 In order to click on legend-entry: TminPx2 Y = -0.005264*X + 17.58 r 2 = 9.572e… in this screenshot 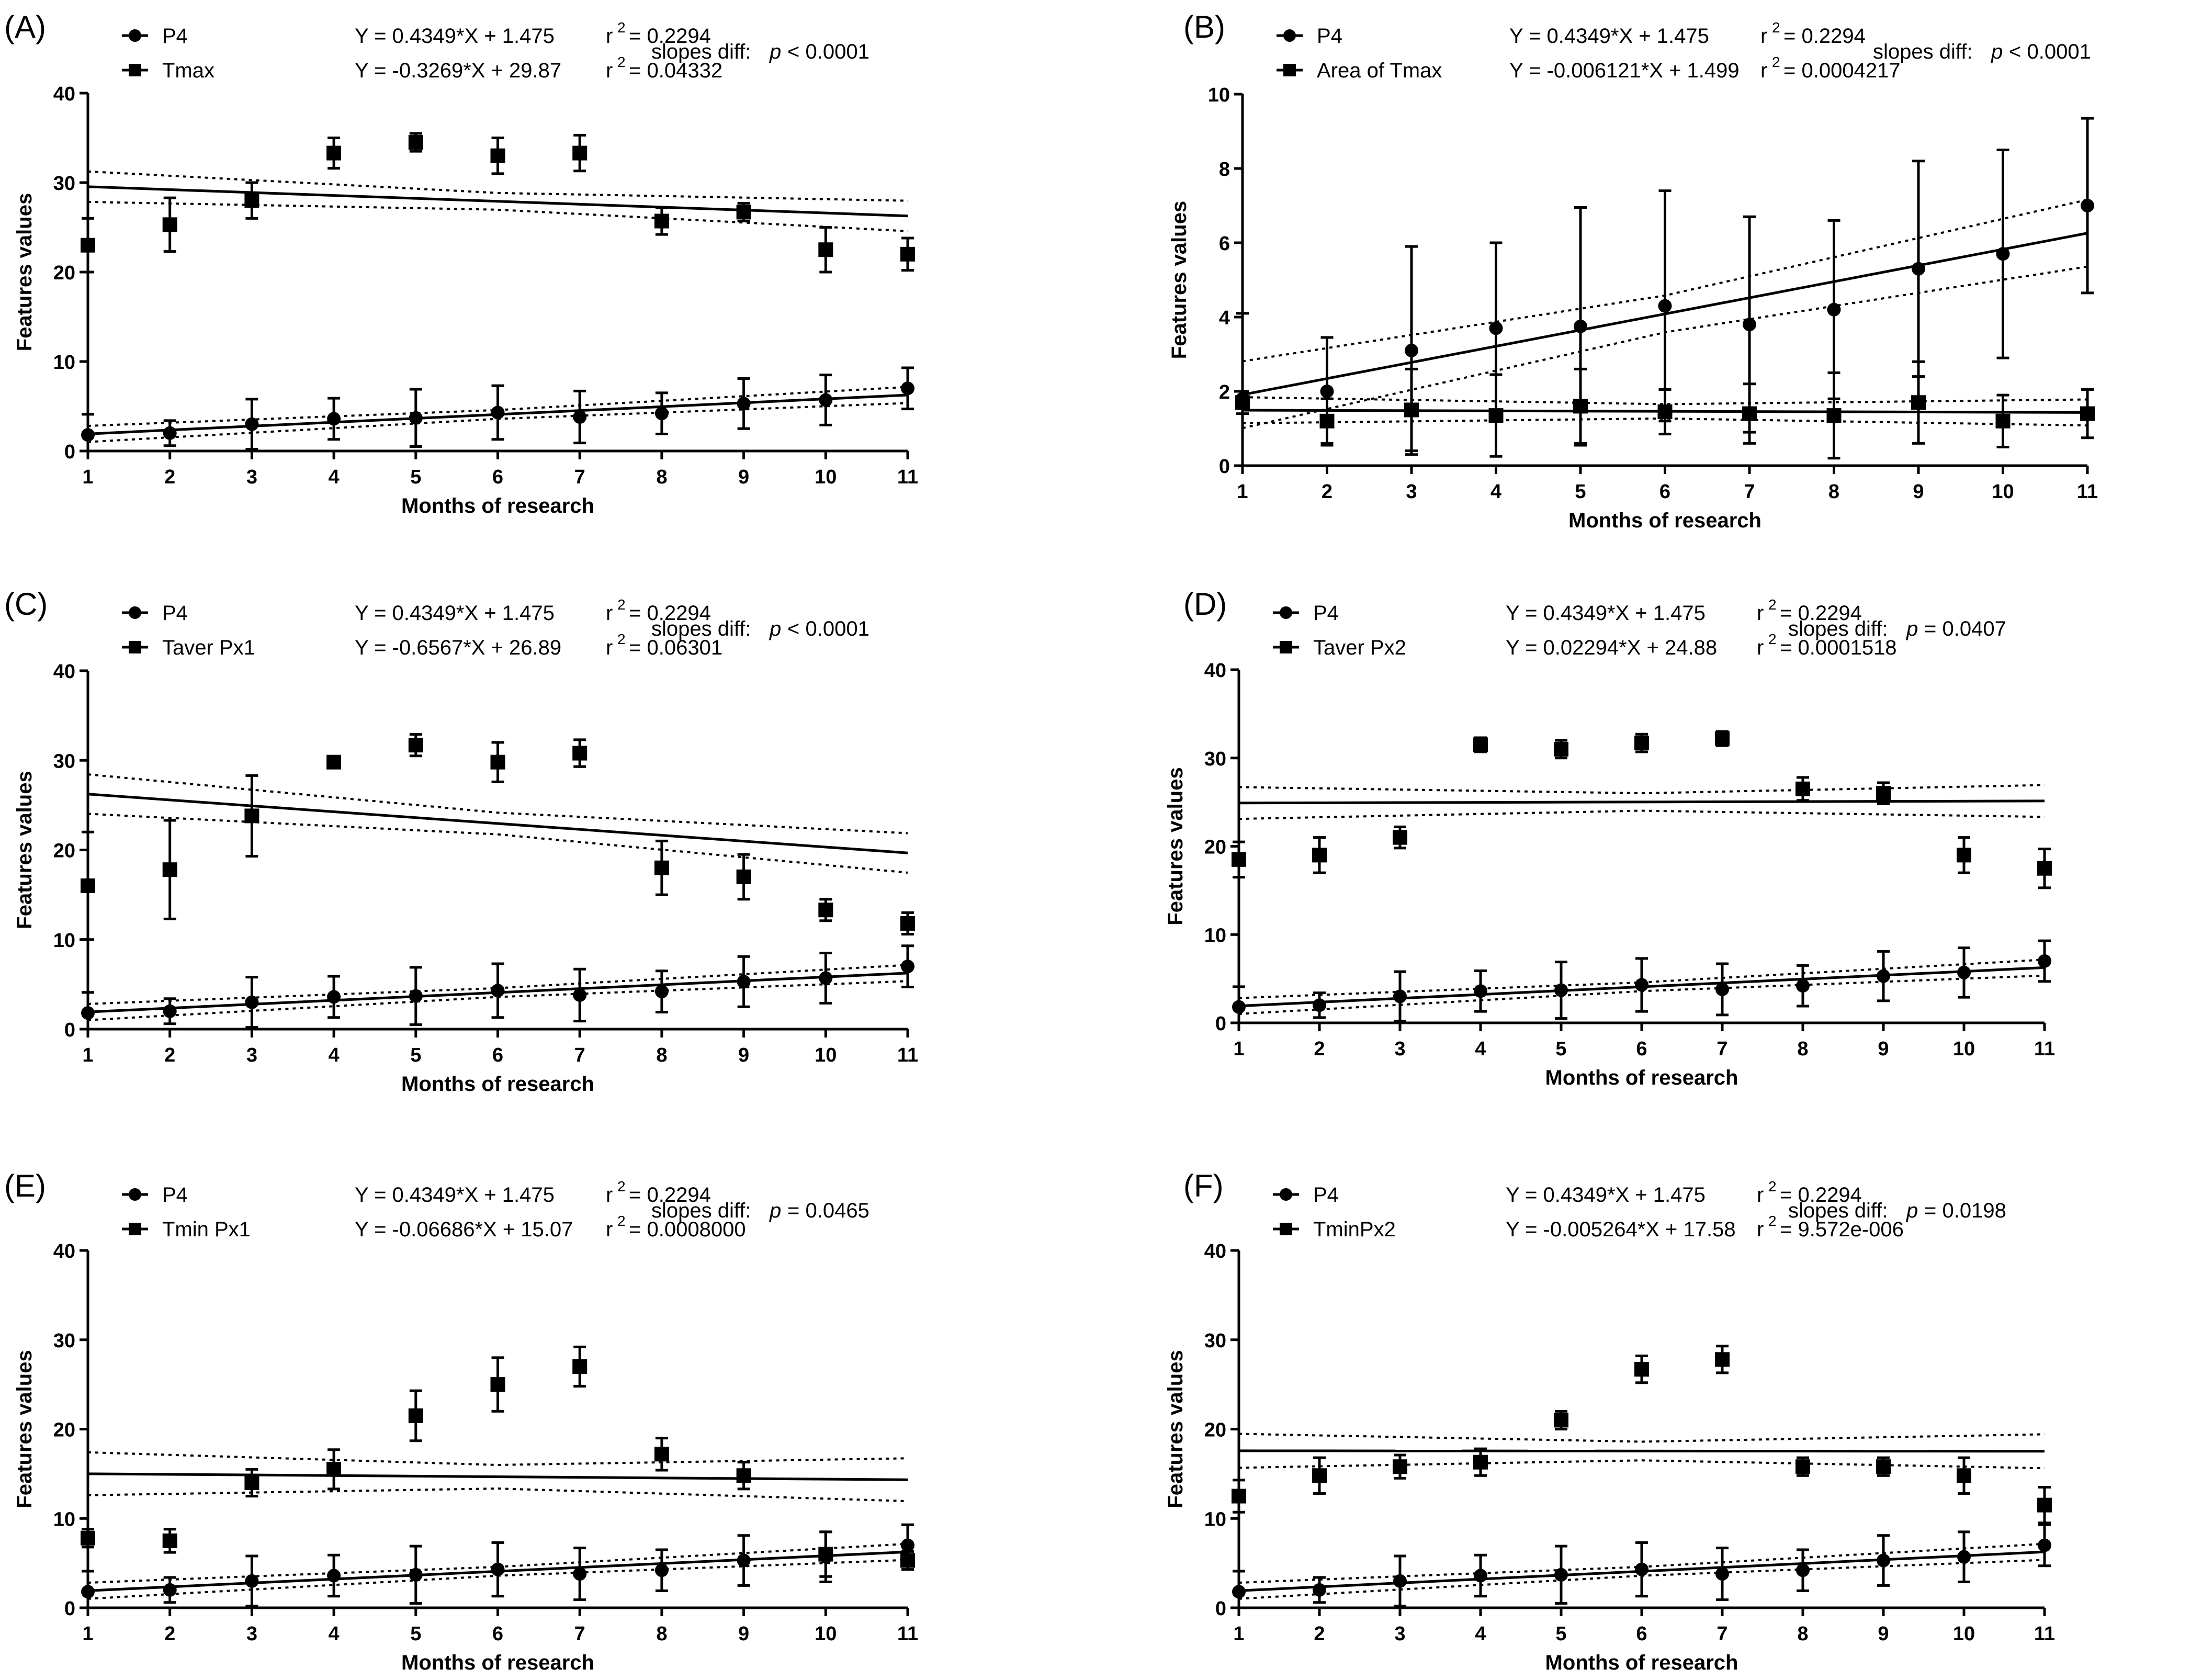, I will do `click(1588, 1227)`.